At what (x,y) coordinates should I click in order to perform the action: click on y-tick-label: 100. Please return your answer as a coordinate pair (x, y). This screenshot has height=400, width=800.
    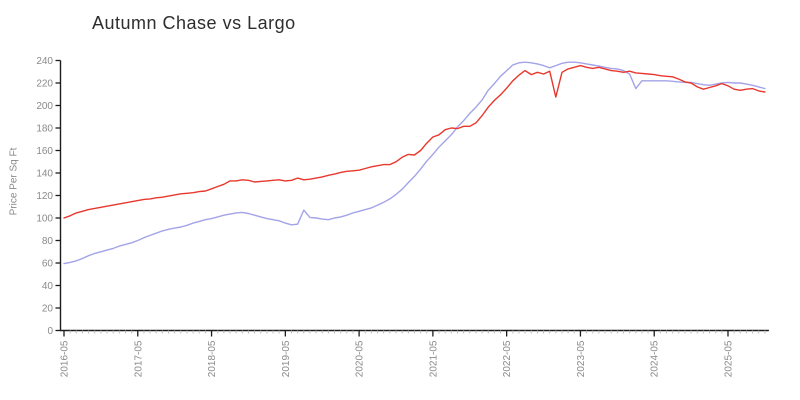
    Looking at the image, I should click on (44, 219).